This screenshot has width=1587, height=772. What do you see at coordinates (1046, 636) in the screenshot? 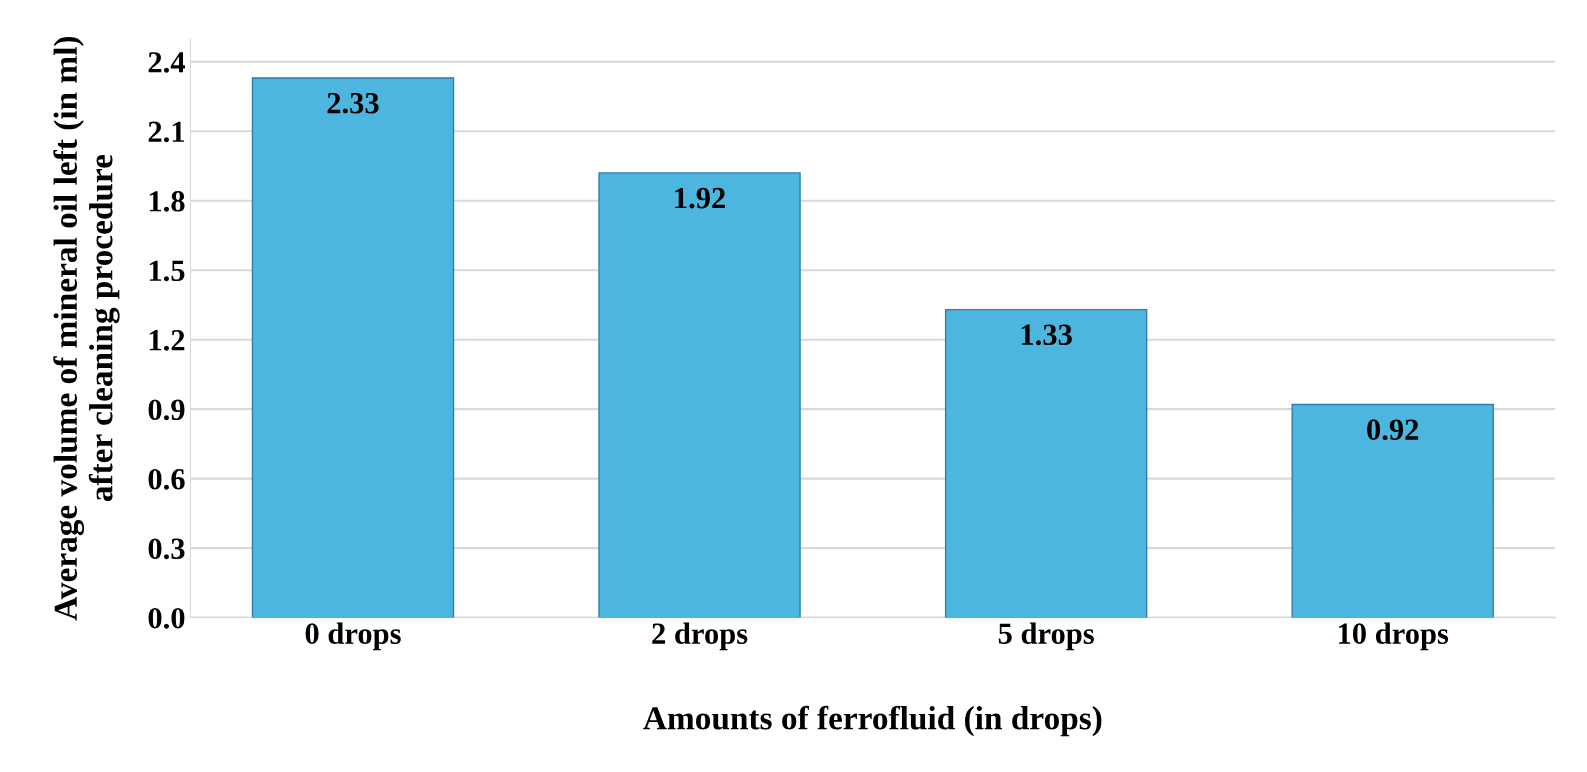
I see `x-tick-label: 5 drops` at bounding box center [1046, 636].